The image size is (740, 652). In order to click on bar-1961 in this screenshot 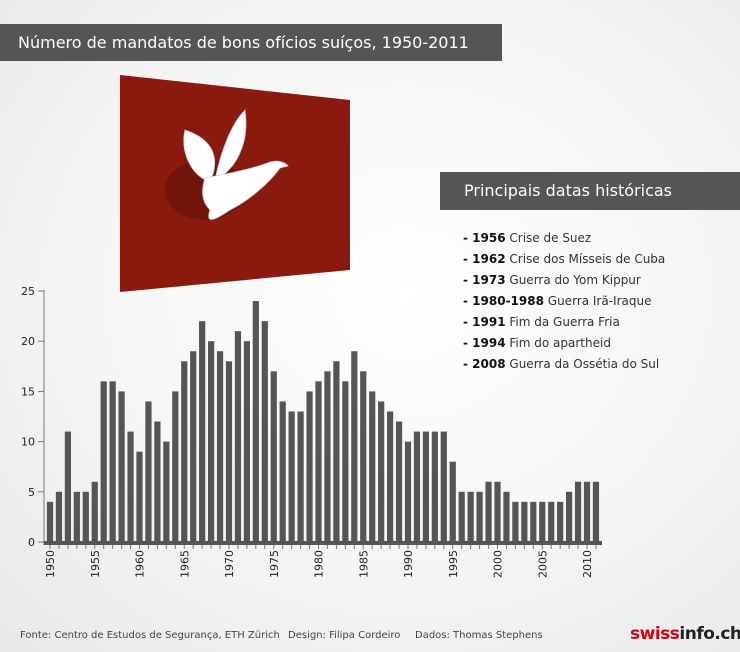, I will do `click(148, 471)`.